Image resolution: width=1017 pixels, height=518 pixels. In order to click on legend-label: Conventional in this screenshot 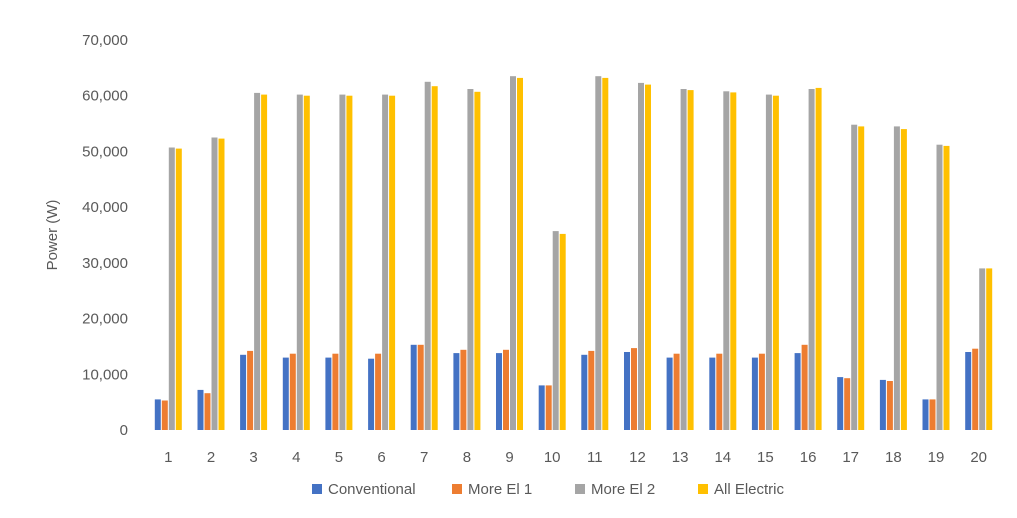, I will do `click(372, 489)`.